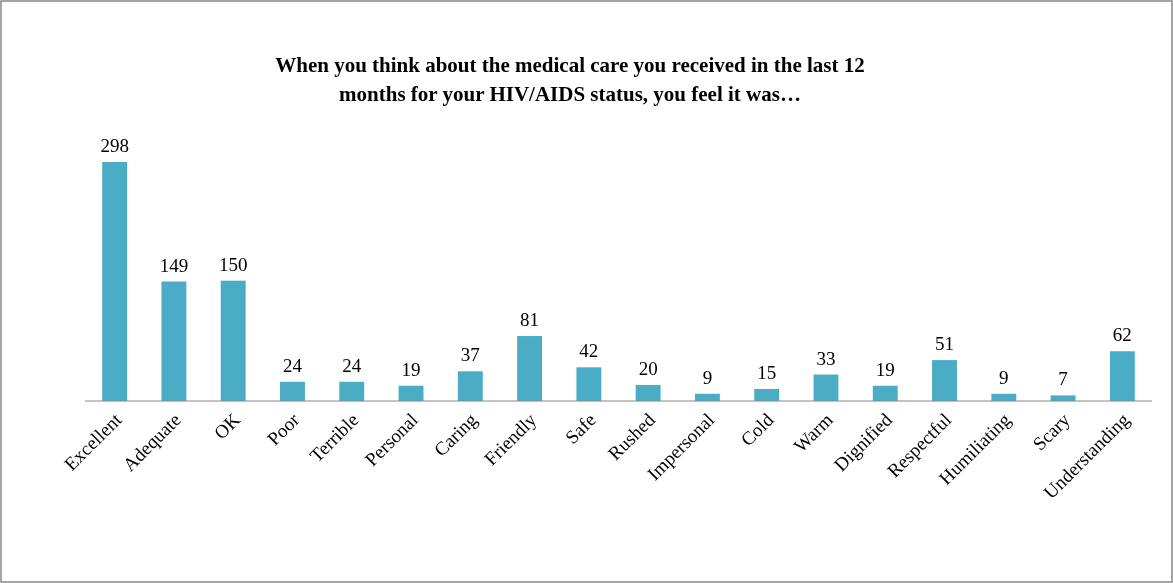 The height and width of the screenshot is (583, 1173). What do you see at coordinates (580, 428) in the screenshot?
I see `x-tick-label: Safe` at bounding box center [580, 428].